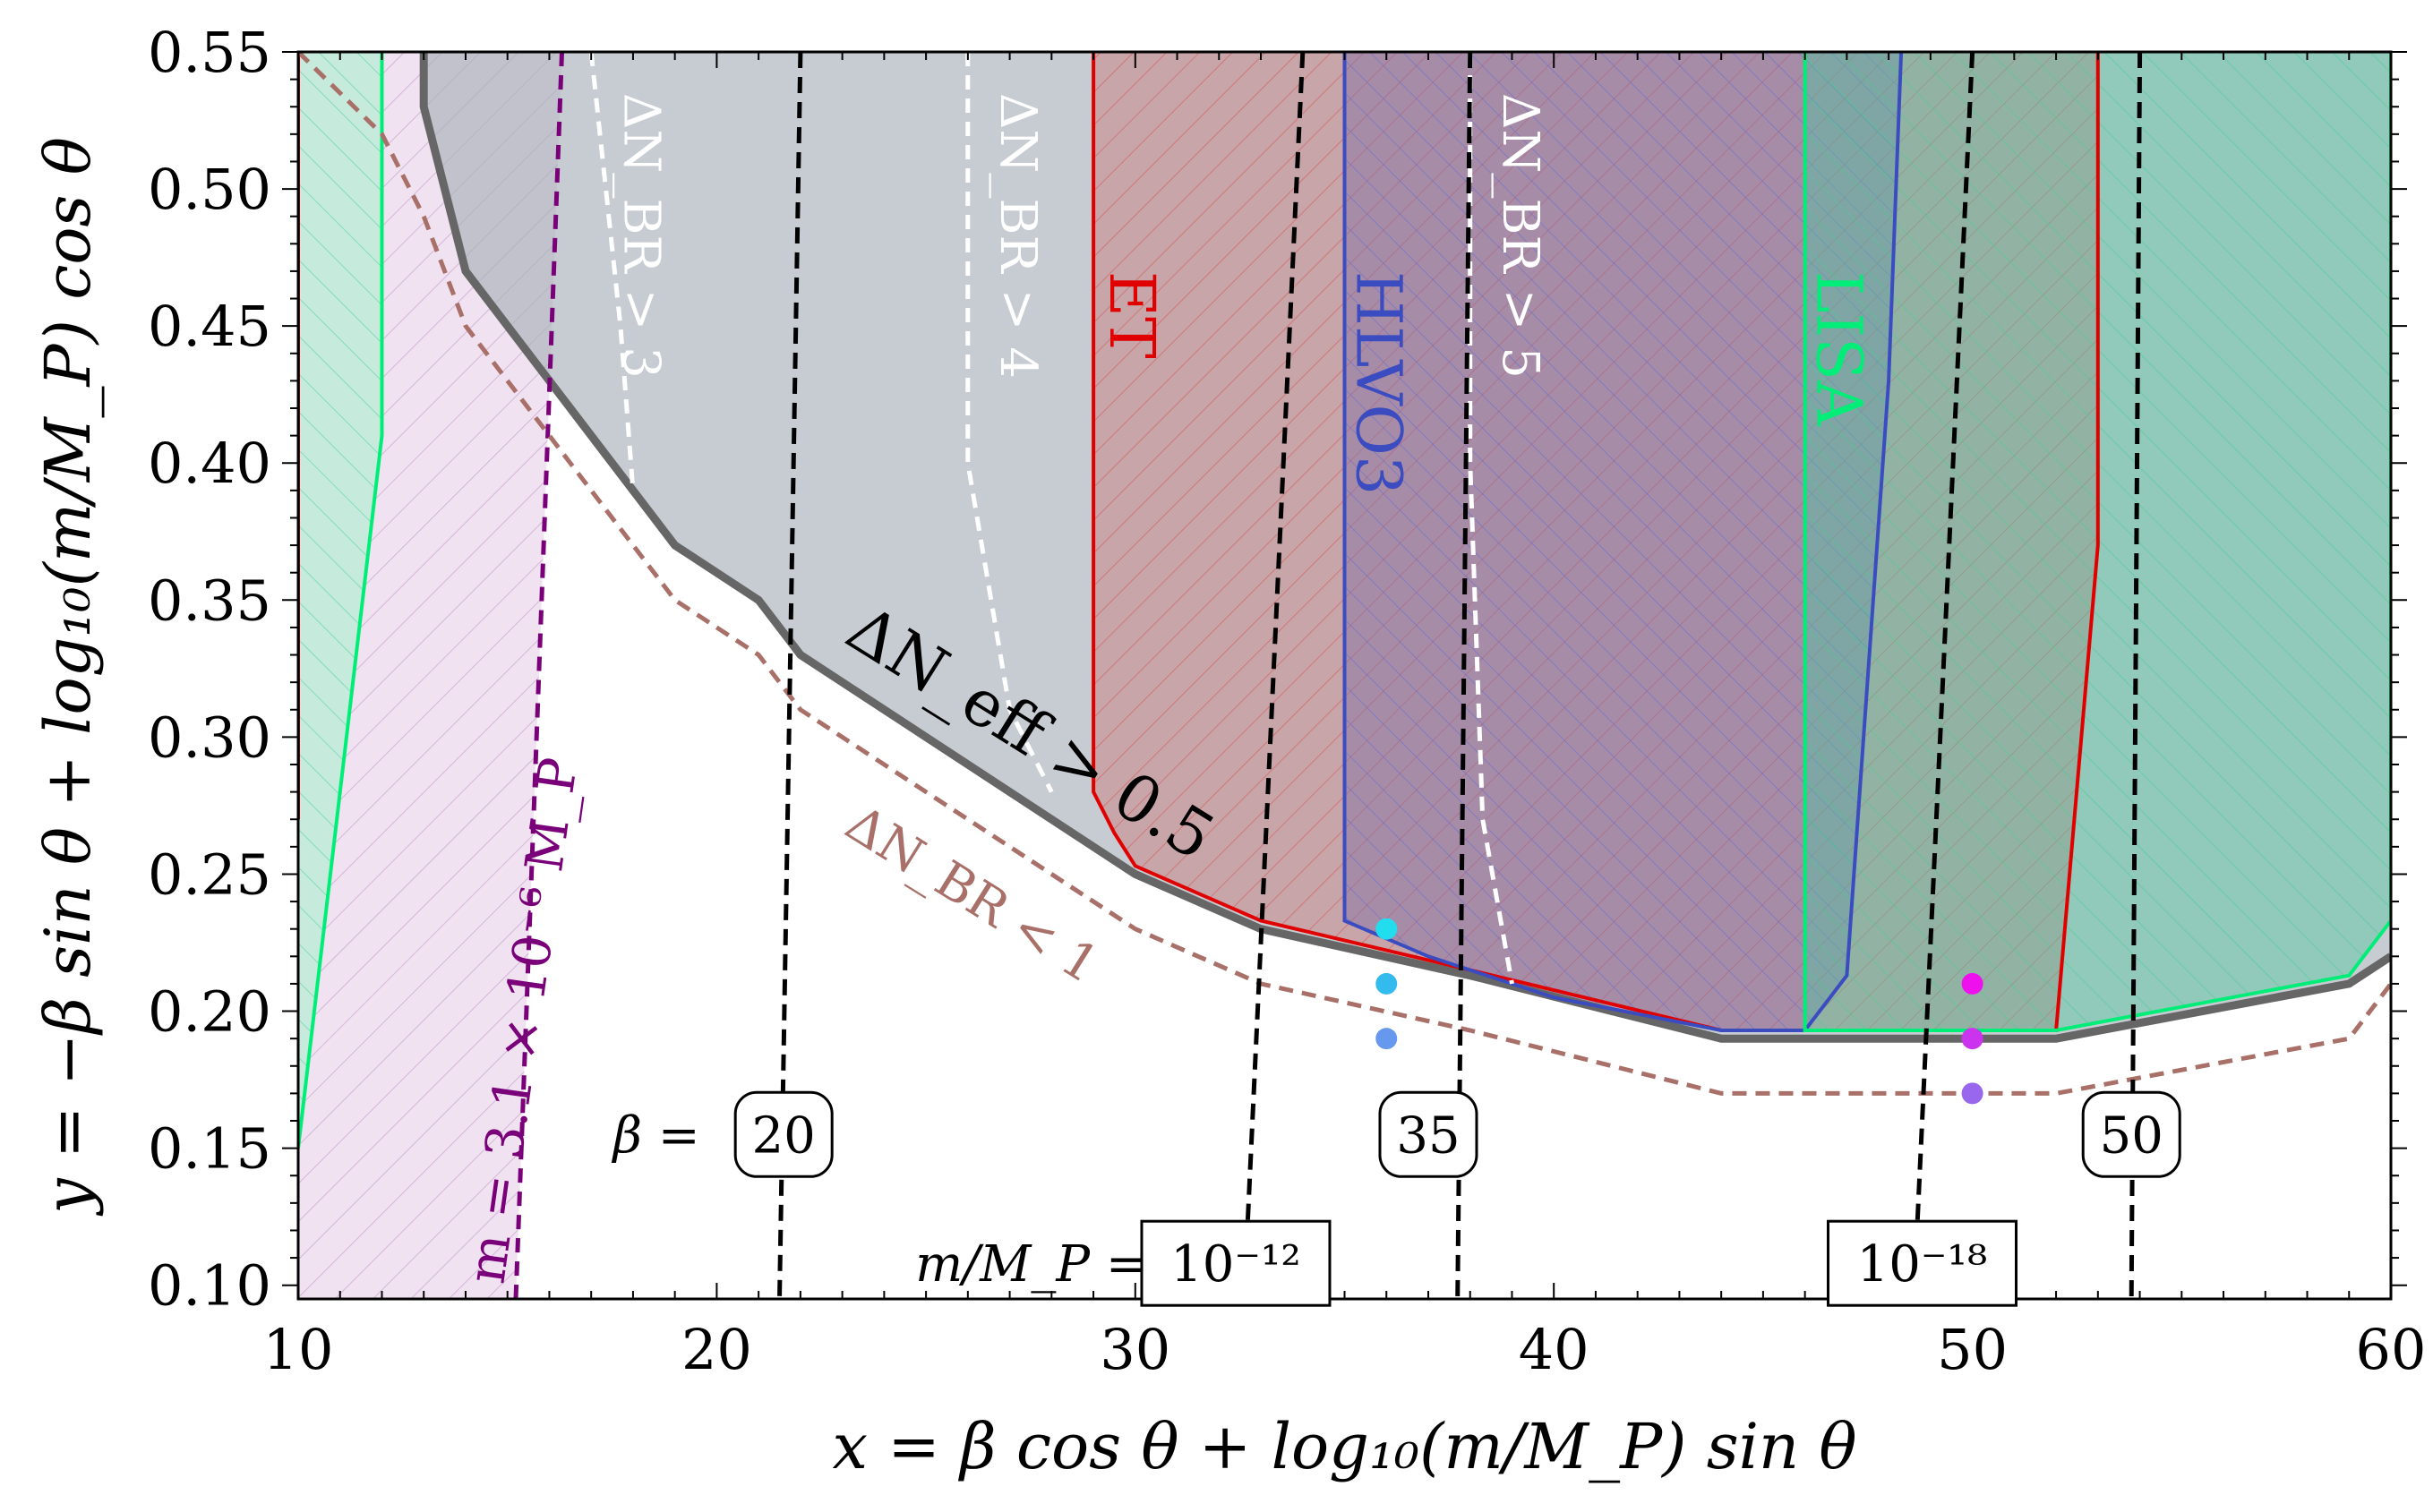 This screenshot has width=2433, height=1512. I want to click on beta-label-35-box, so click(1428, 1134).